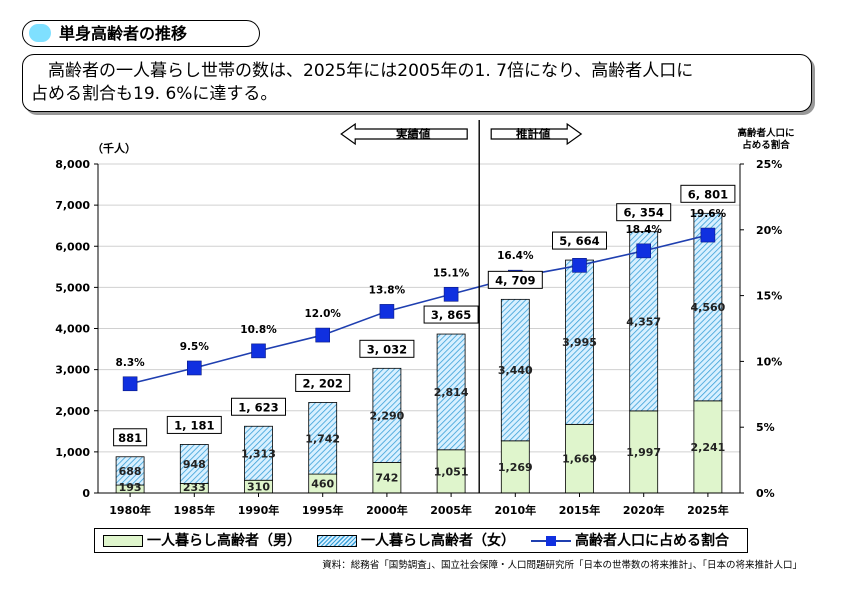 Image resolution: width=842 pixels, height=595 pixels. I want to click on legend-swatch-ratio-icon, so click(551, 541).